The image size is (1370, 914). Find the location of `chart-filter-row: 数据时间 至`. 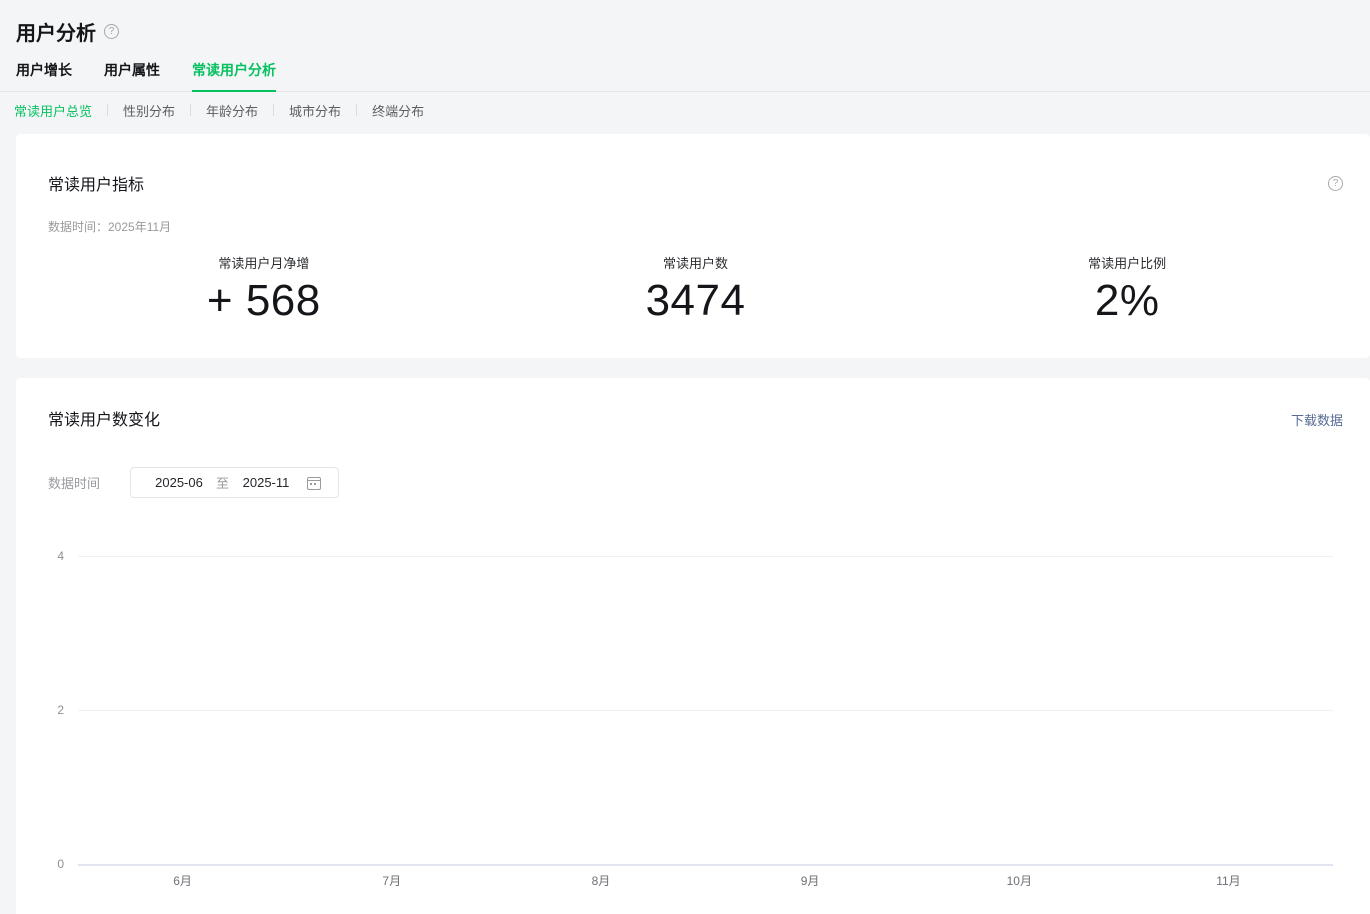

chart-filter-row: 数据时间 至 is located at coordinates (695, 482).